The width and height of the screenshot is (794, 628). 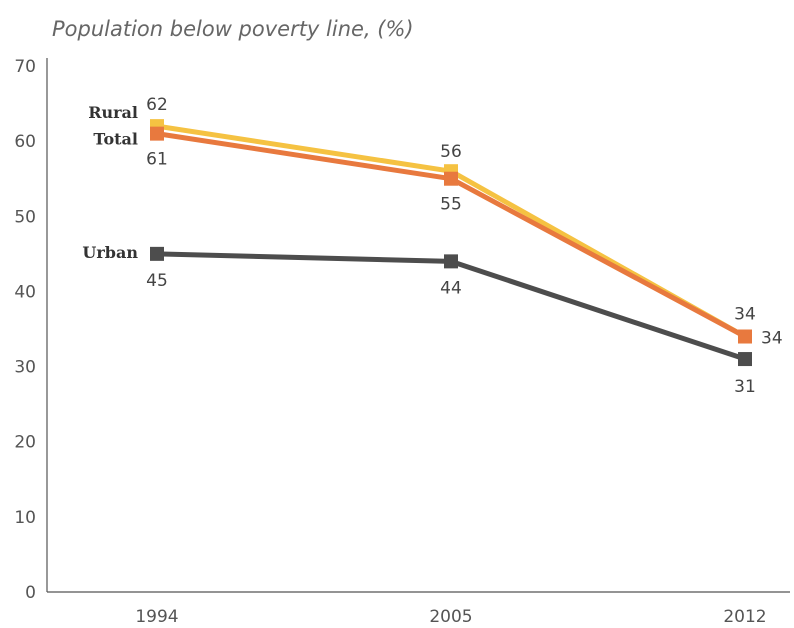 What do you see at coordinates (451, 205) in the screenshot?
I see `data-label-total: 55` at bounding box center [451, 205].